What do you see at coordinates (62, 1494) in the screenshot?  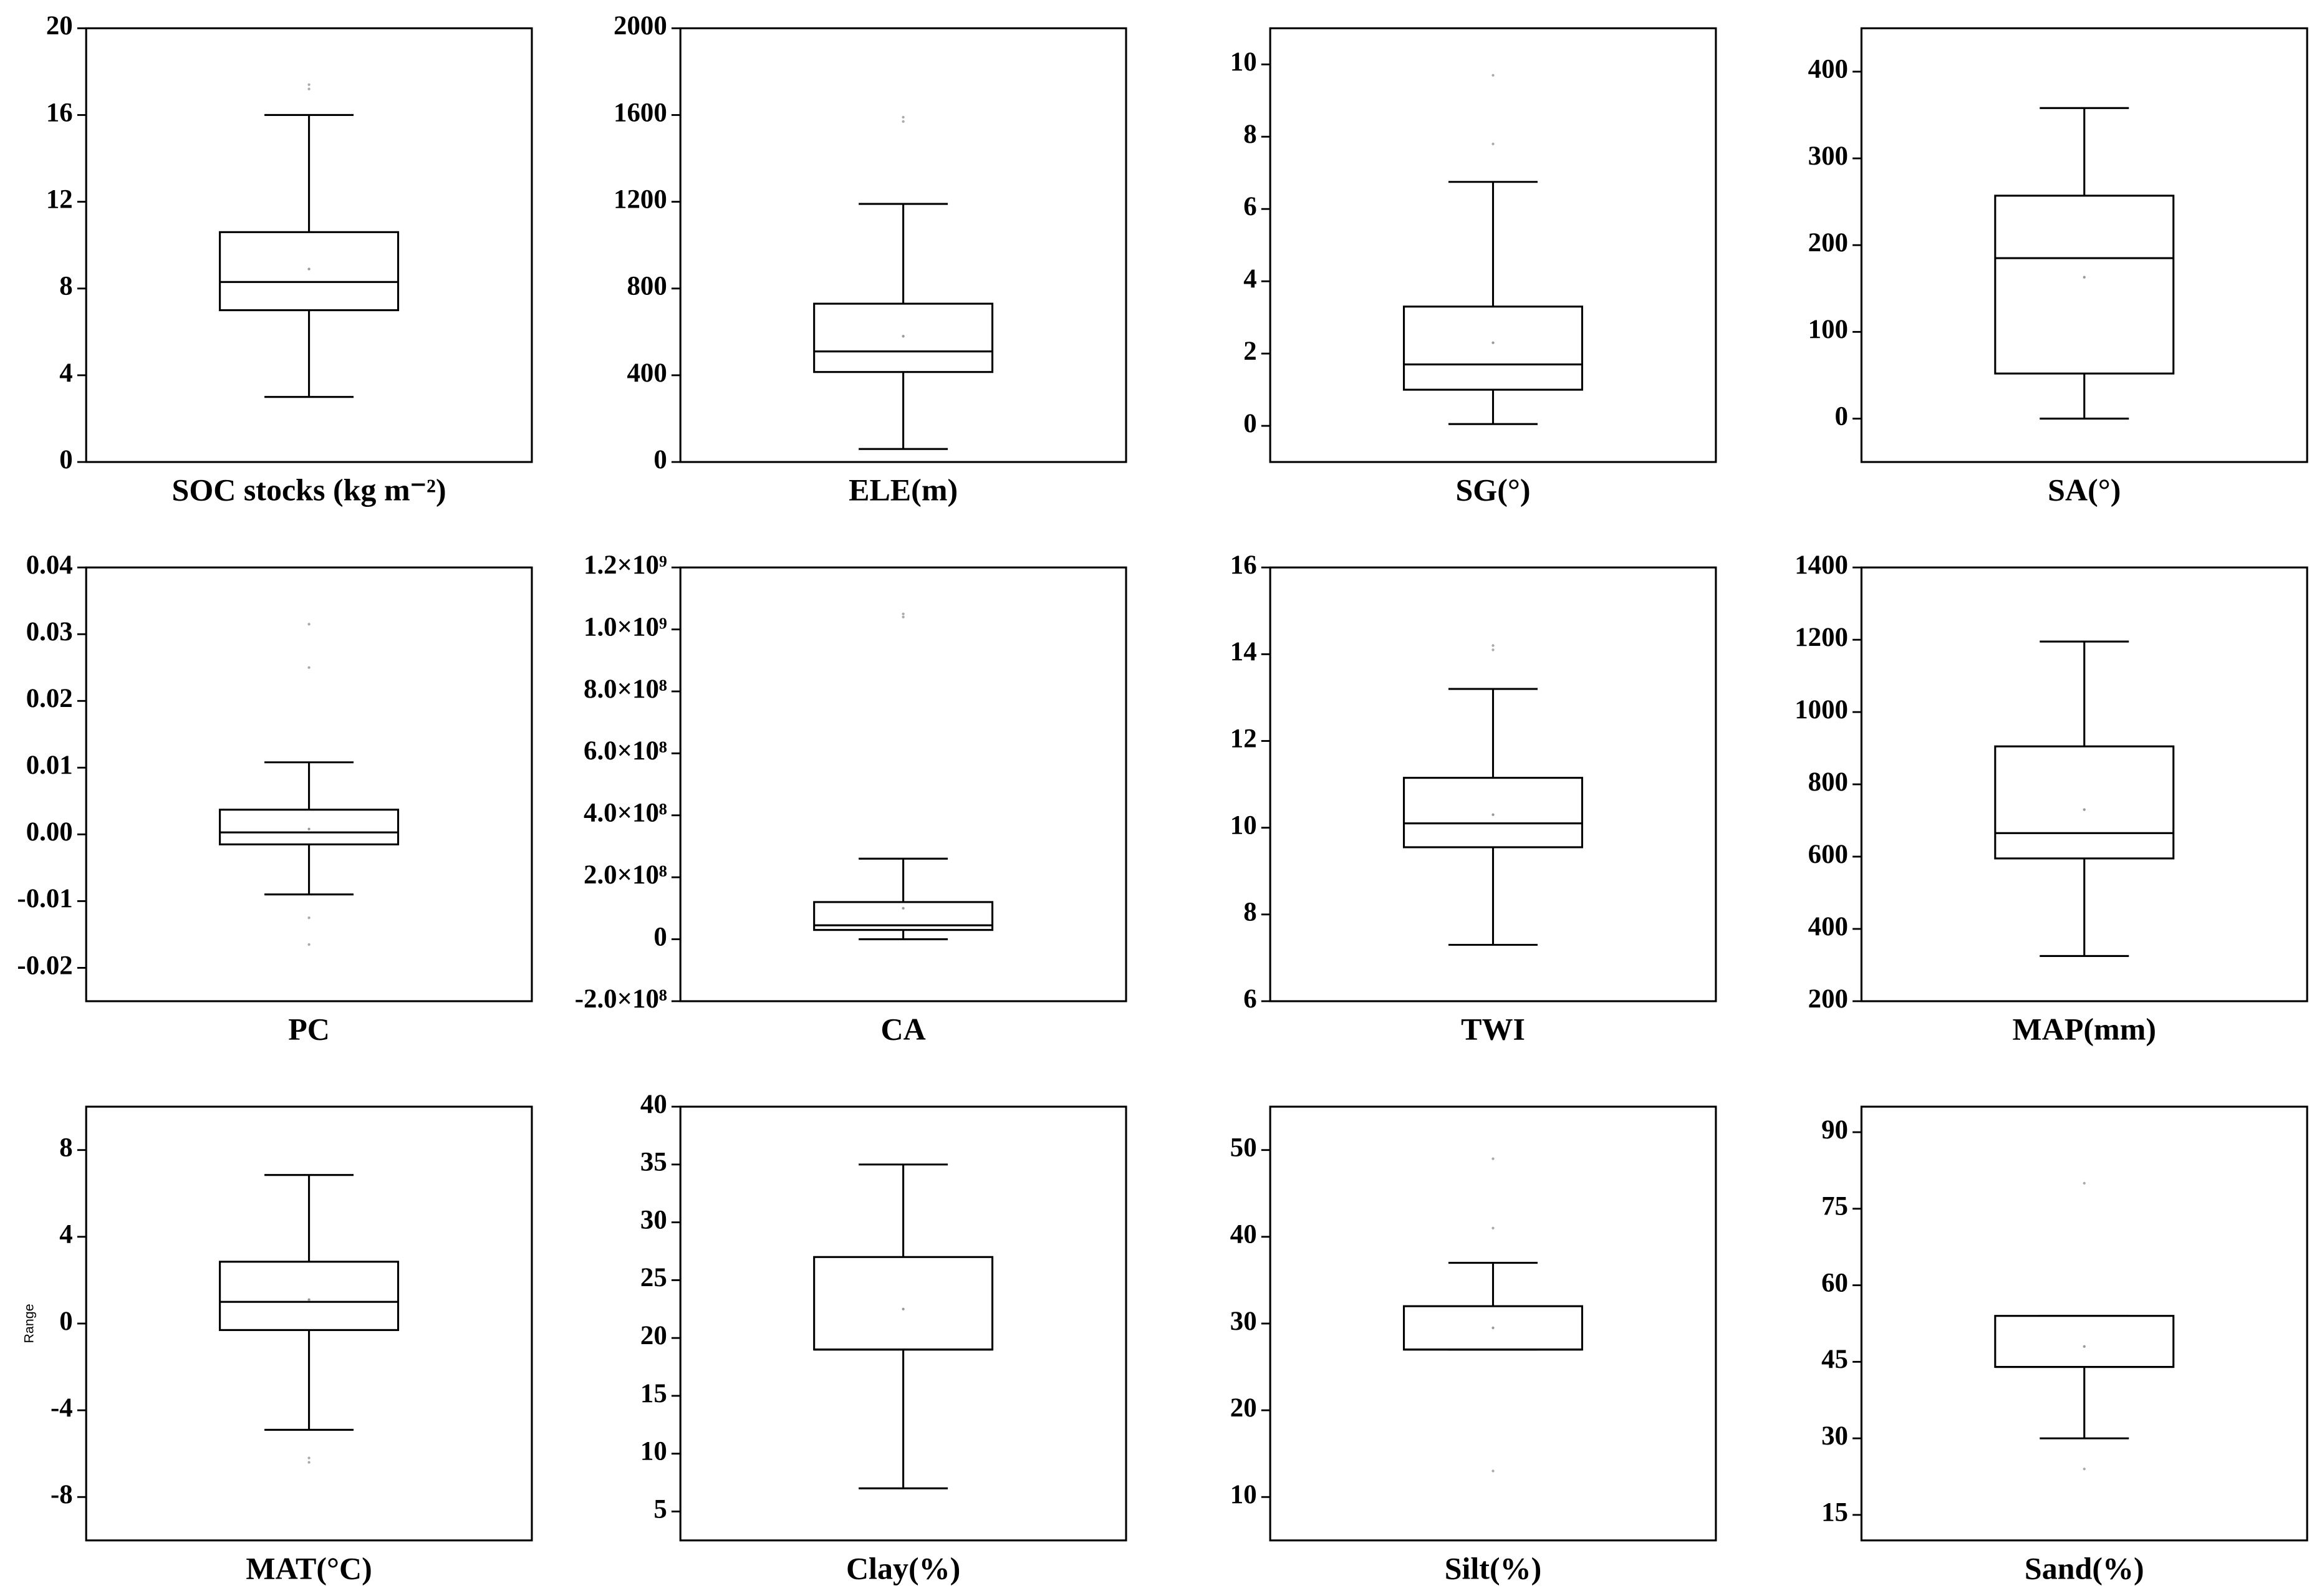 I see `y-tick-label: -8` at bounding box center [62, 1494].